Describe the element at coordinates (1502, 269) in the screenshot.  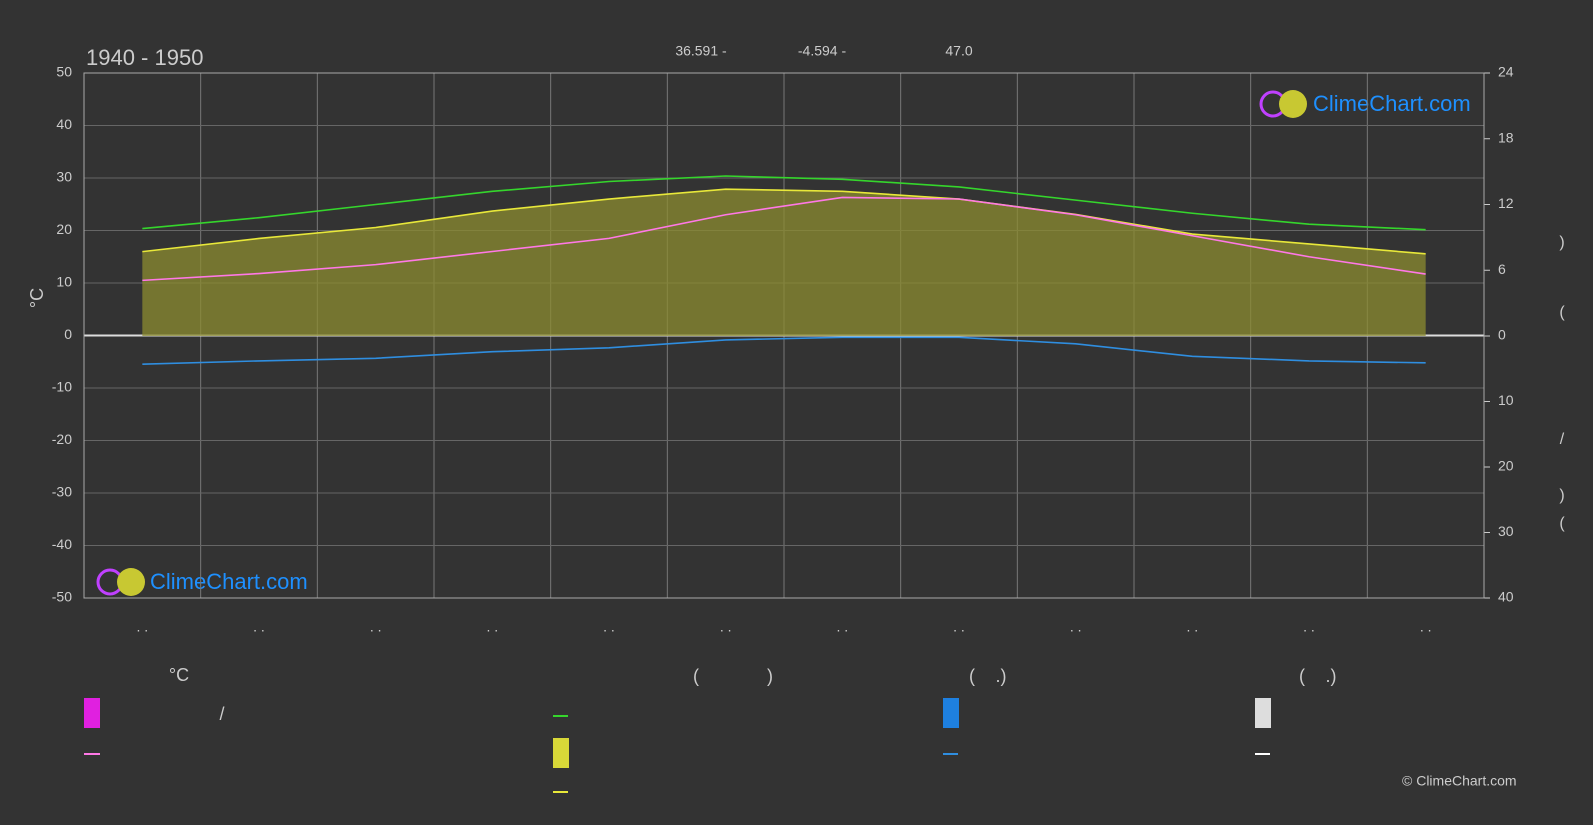
I see `y2-tick-label: 6` at that location.